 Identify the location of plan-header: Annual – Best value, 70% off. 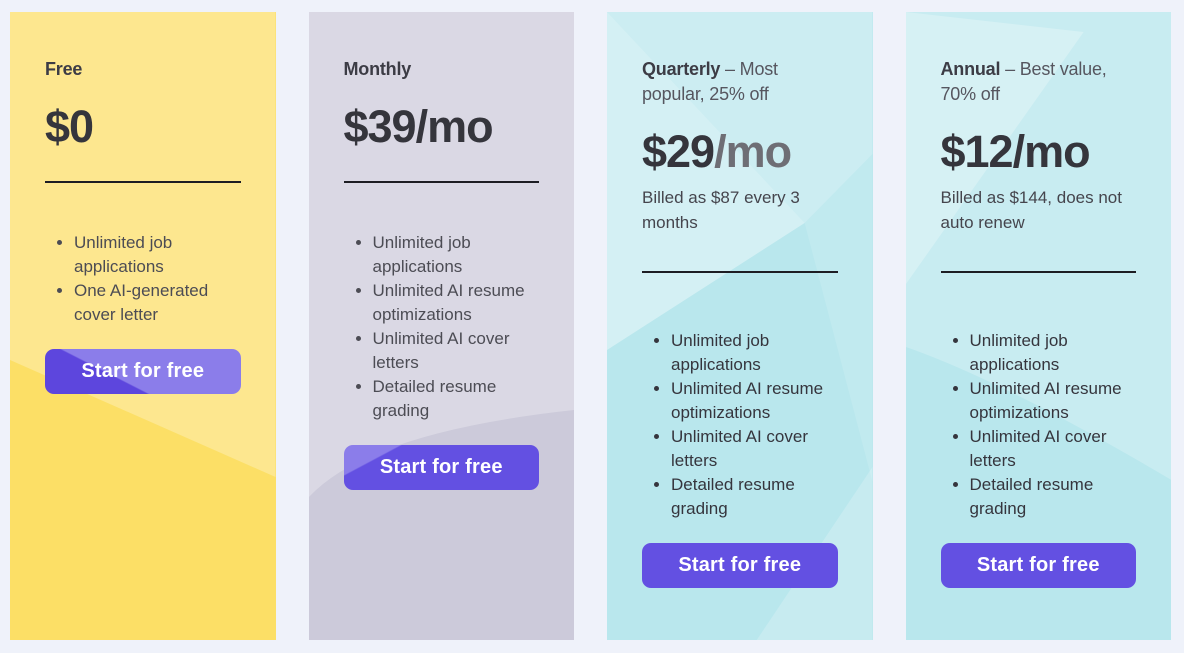
(1039, 82).